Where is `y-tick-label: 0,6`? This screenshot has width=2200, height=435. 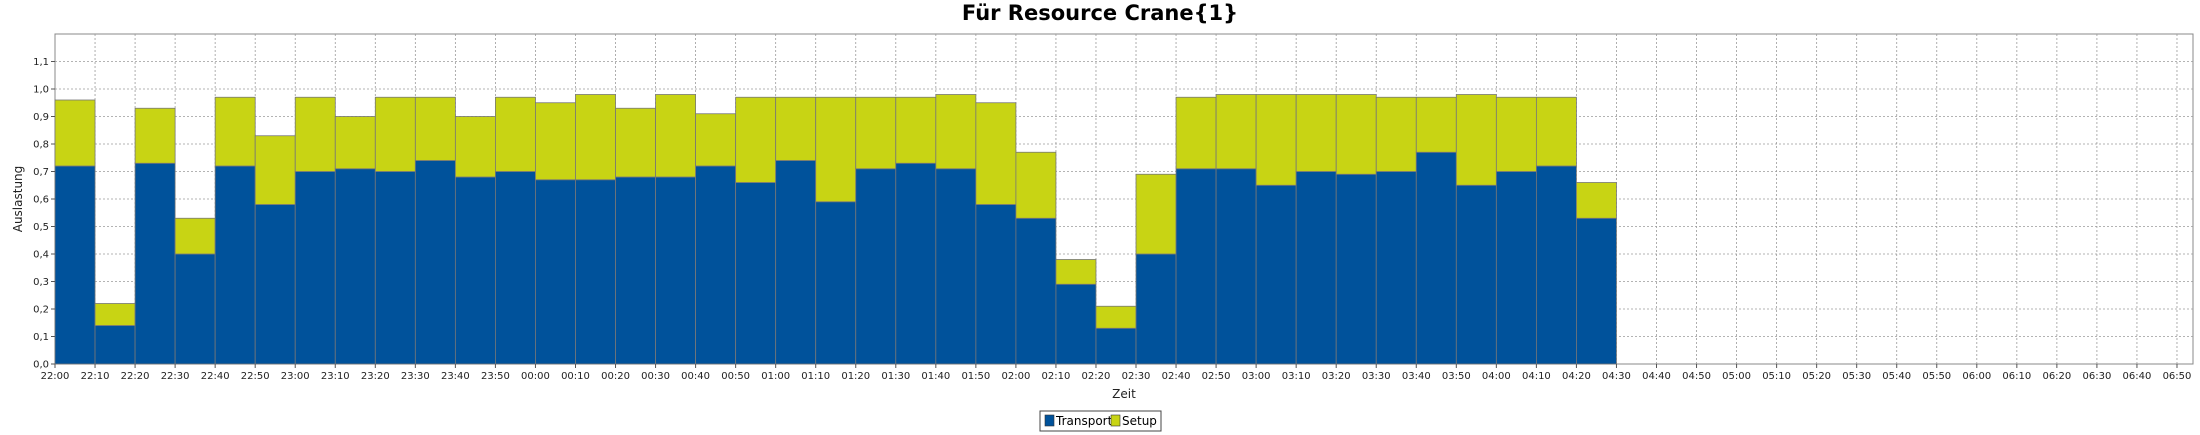
y-tick-label: 0,6 is located at coordinates (41, 200).